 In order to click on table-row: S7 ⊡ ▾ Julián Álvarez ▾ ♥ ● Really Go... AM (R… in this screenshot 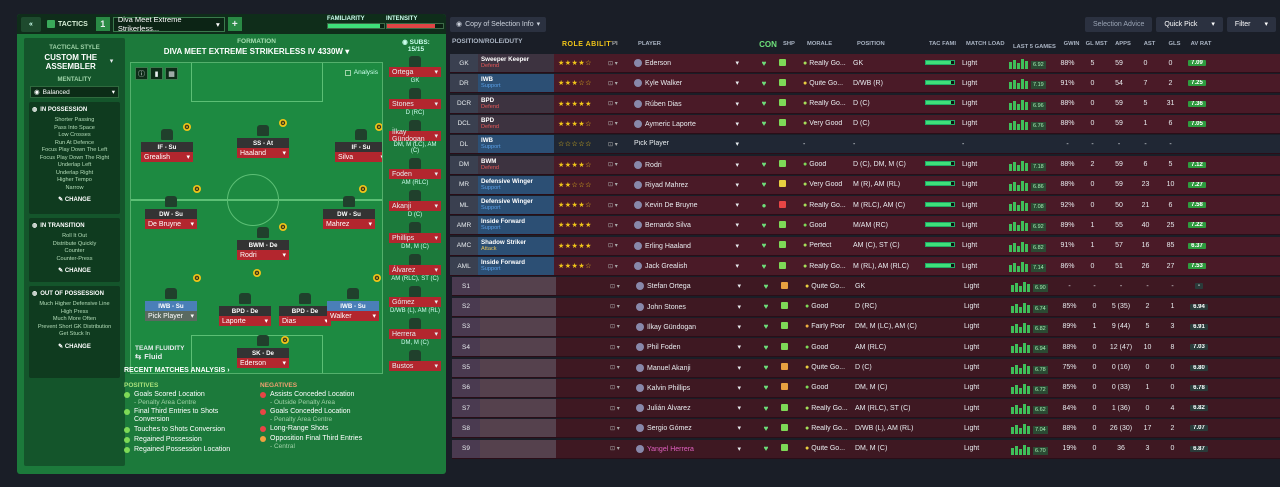, I will do `click(866, 409)`.